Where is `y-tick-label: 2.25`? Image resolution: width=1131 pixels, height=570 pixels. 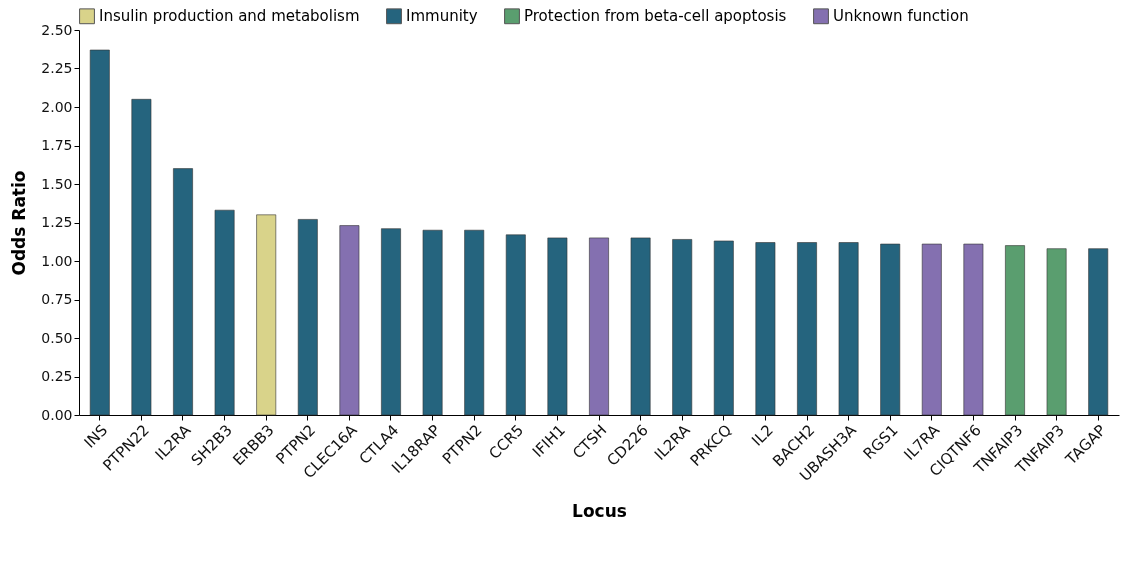
y-tick-label: 2.25 is located at coordinates (57, 68).